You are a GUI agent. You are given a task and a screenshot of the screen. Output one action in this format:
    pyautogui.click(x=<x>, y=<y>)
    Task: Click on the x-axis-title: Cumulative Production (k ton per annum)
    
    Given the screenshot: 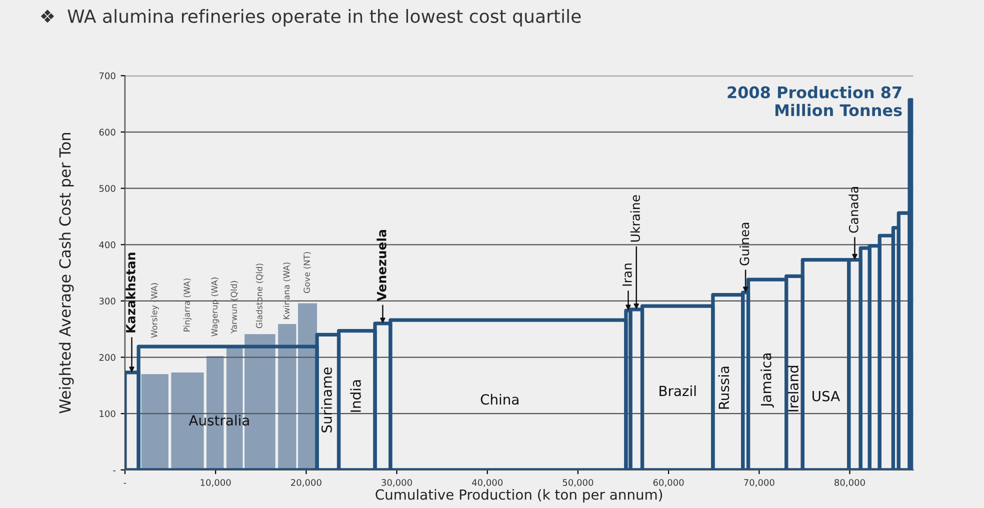 What is the action you would take?
    pyautogui.click(x=519, y=495)
    